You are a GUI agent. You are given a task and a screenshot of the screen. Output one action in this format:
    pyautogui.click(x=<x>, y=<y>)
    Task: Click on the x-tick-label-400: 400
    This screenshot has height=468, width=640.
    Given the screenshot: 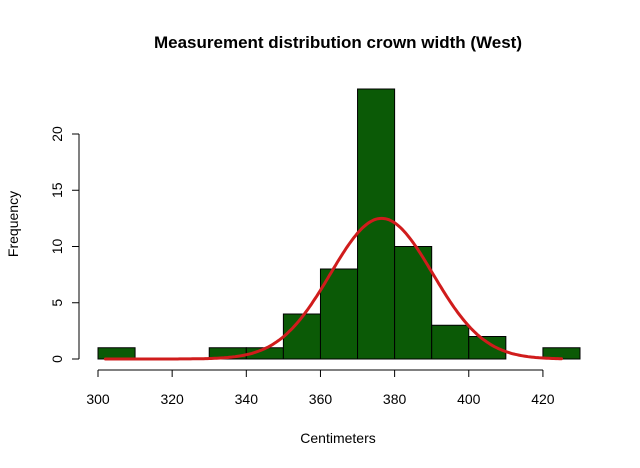 What is the action you would take?
    pyautogui.click(x=469, y=399)
    